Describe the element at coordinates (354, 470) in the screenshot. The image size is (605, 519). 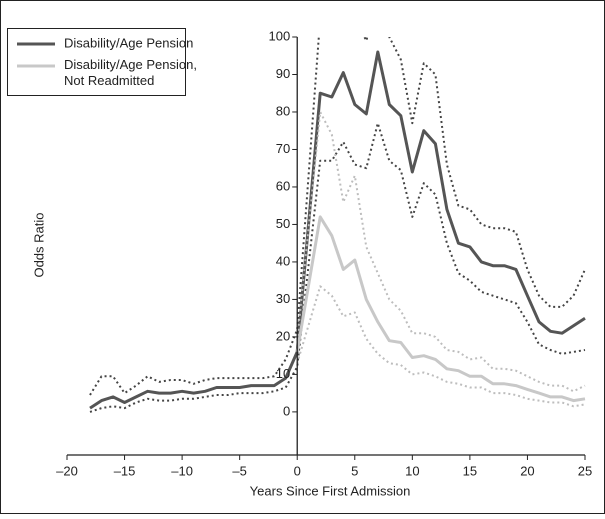
I see `x-tick-label: 5` at that location.